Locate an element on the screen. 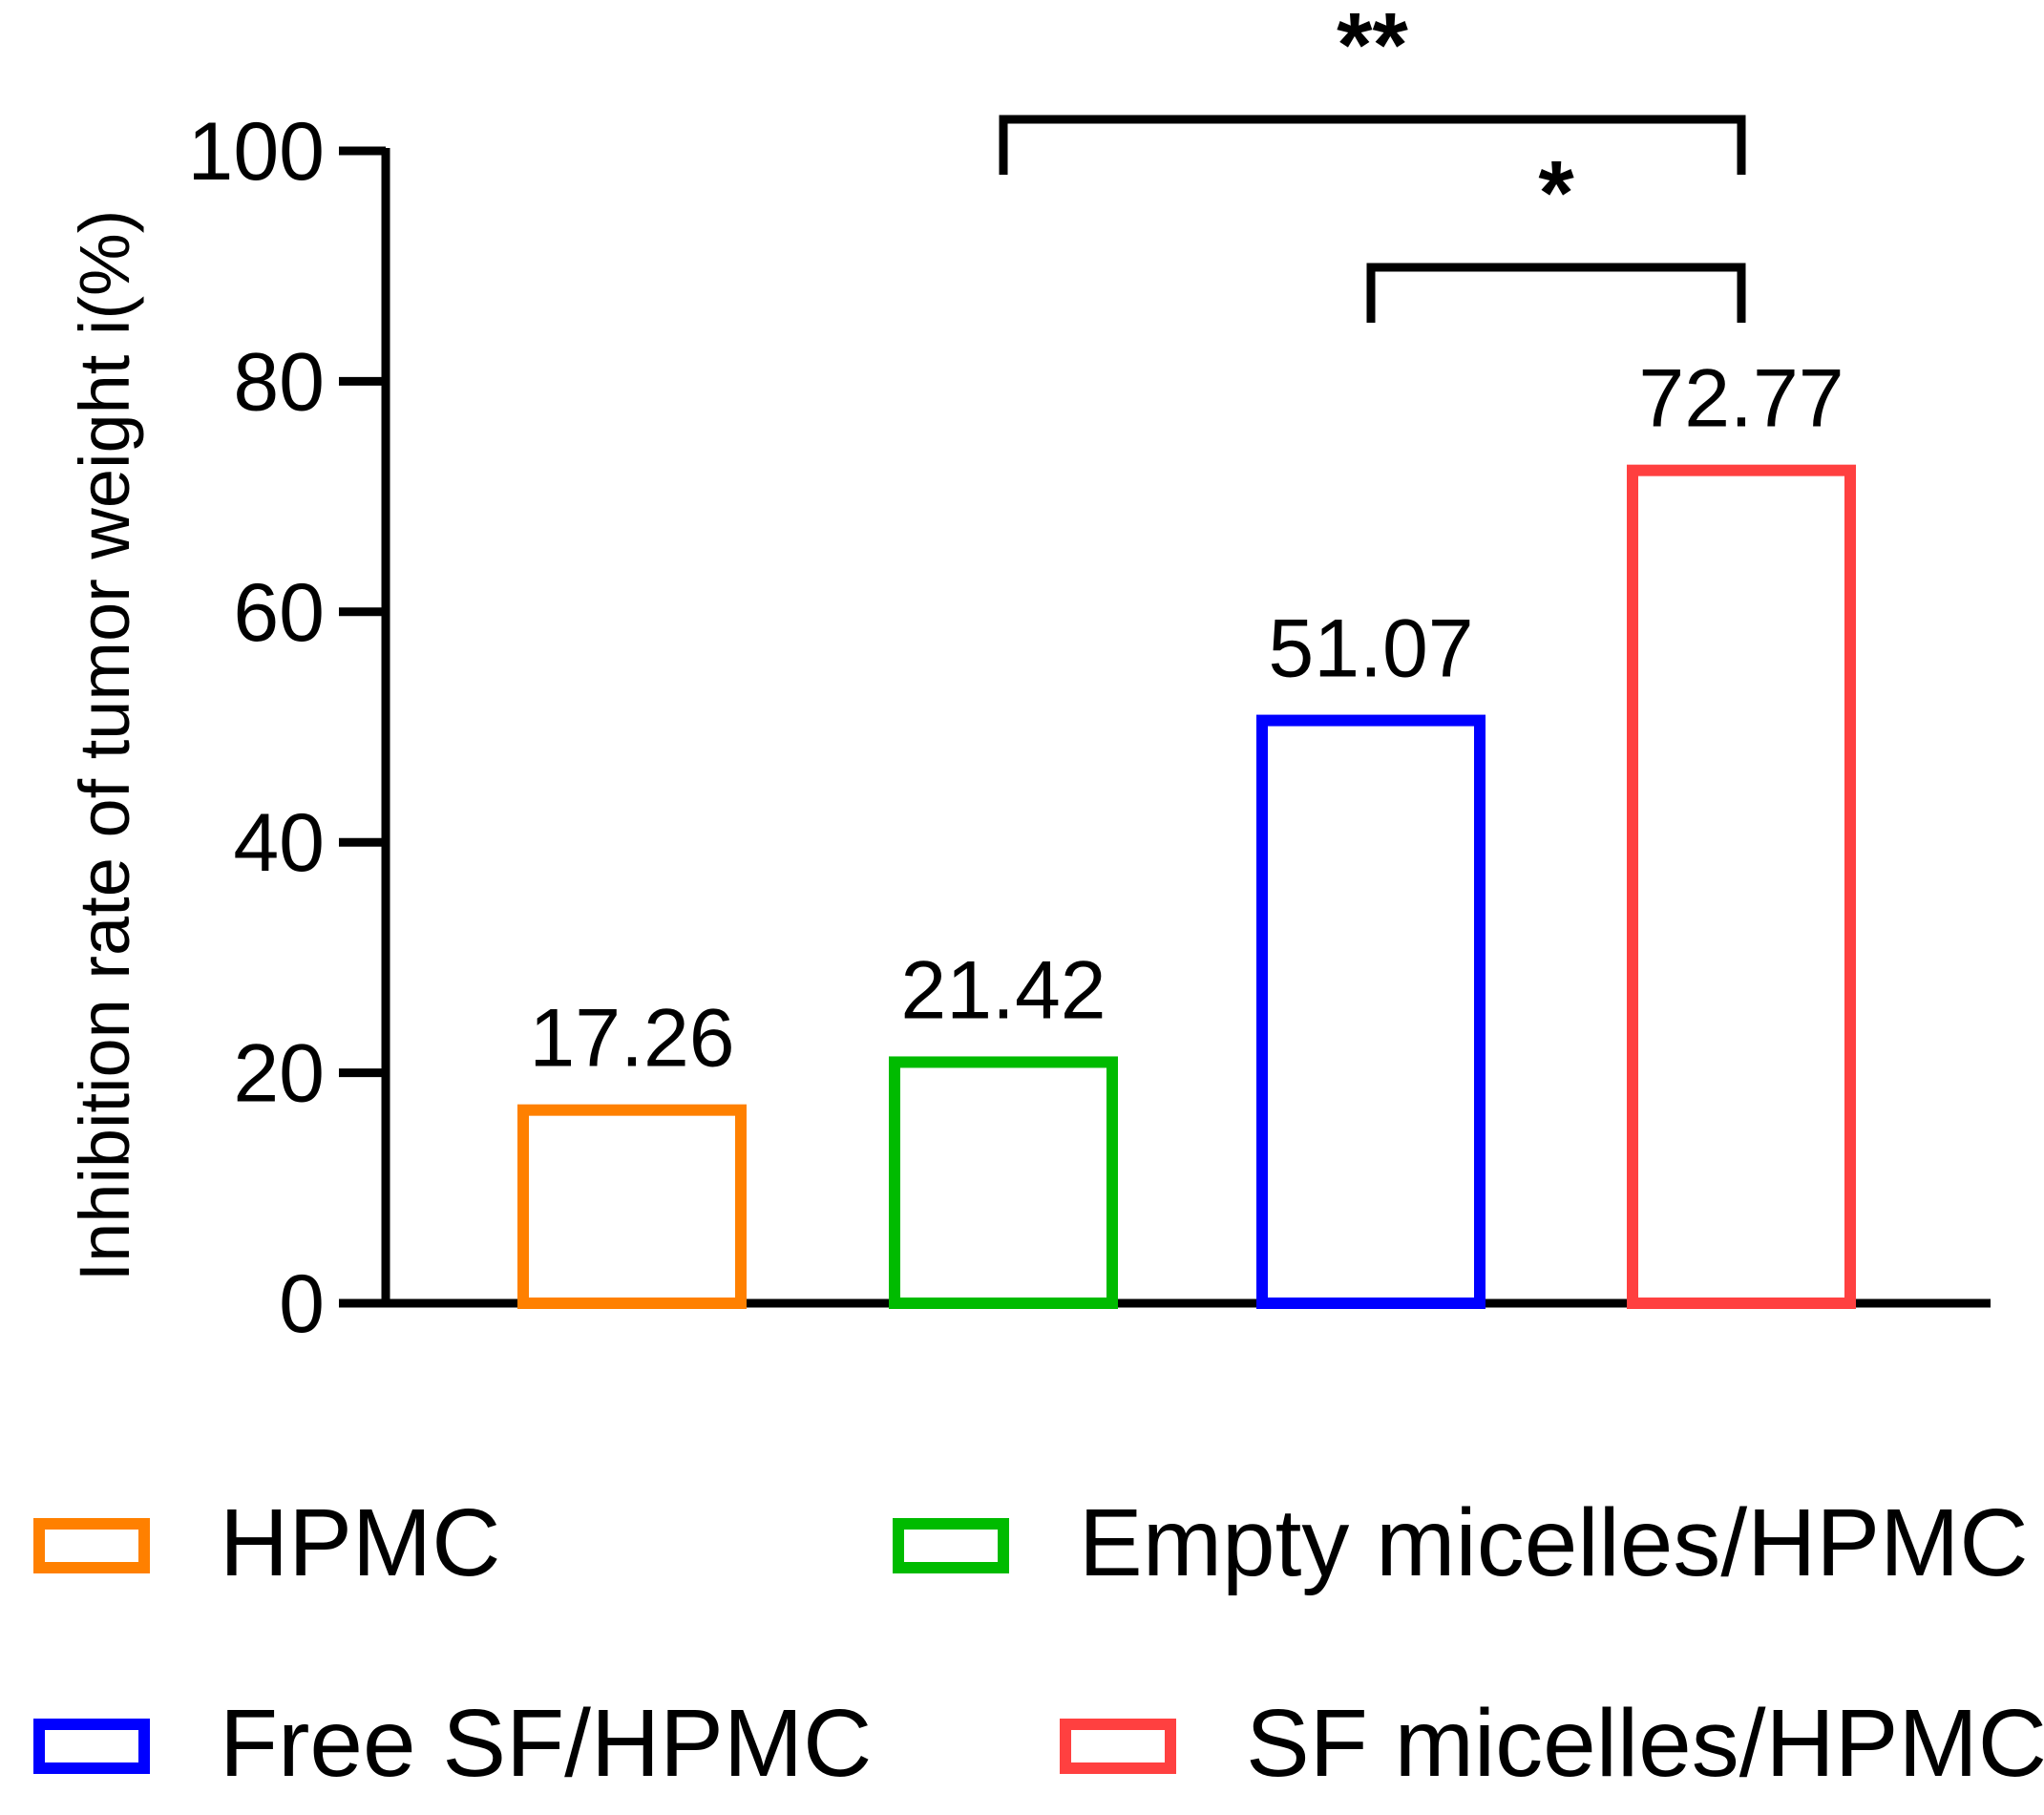 This screenshot has width=2044, height=1815. y-tick-label: 80 is located at coordinates (279, 382).